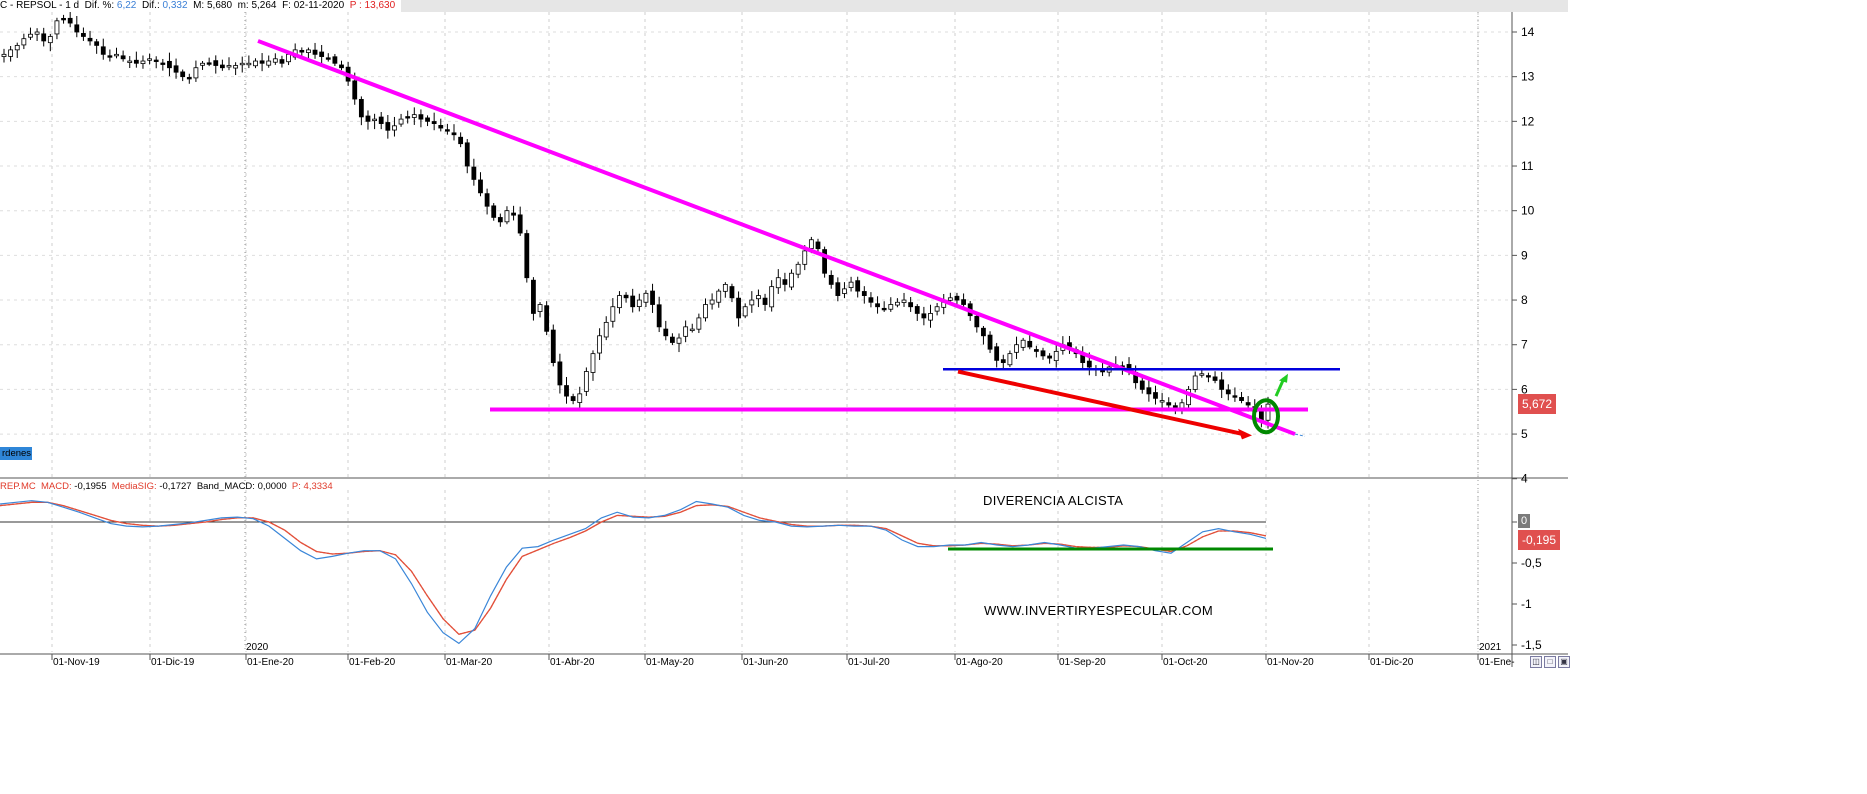  I want to click on dif-pct-label: Dif. %:, so click(99, 5).